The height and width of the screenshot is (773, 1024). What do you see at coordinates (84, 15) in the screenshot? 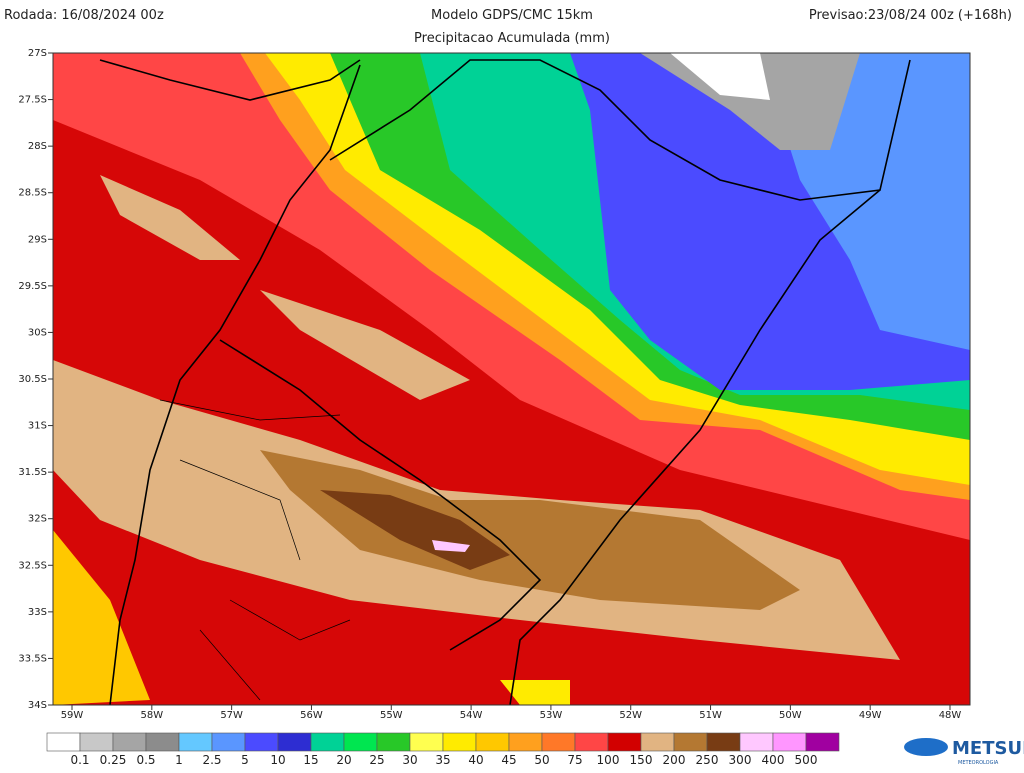
I see `run-label: Rodada: 16/08/2024 00z` at bounding box center [84, 15].